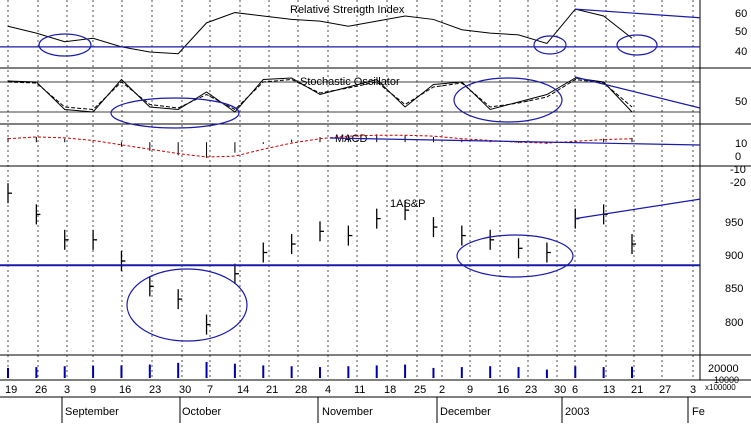  What do you see at coordinates (92, 412) in the screenshot?
I see `month-label: September` at bounding box center [92, 412].